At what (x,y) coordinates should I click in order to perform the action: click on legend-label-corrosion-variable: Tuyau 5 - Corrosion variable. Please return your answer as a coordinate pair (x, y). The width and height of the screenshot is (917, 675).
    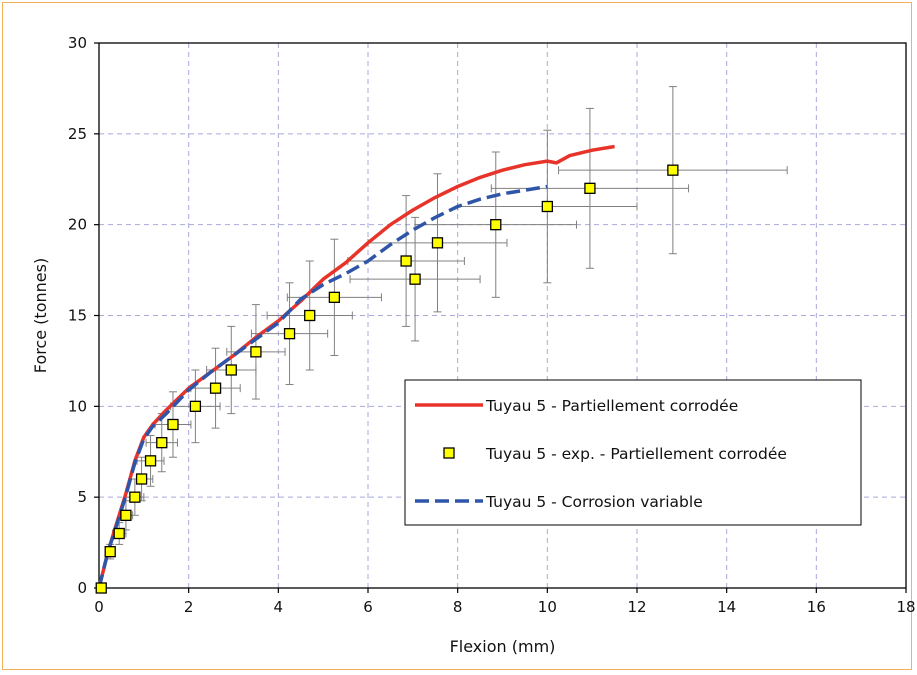
    Looking at the image, I should click on (594, 502).